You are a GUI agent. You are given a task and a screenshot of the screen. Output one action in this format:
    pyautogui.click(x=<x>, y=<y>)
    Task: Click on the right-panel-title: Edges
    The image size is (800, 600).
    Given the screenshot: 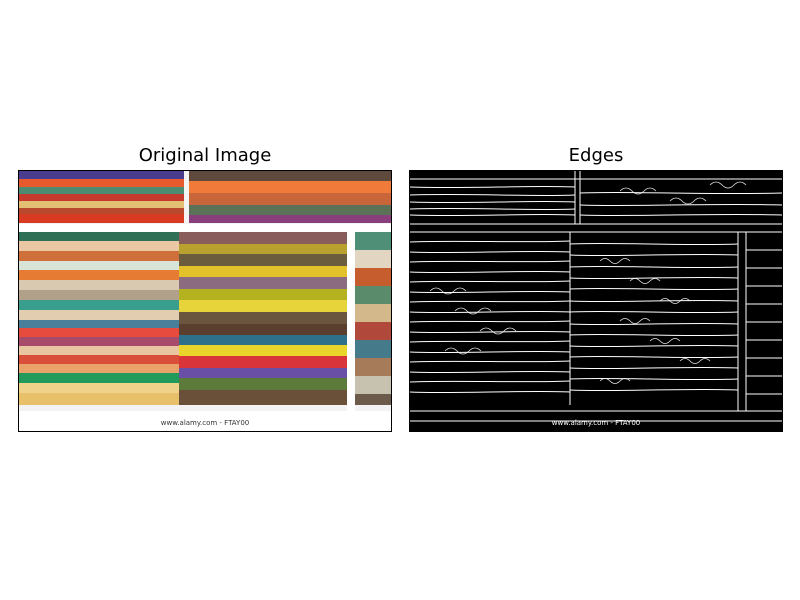 What is the action you would take?
    pyautogui.click(x=596, y=155)
    